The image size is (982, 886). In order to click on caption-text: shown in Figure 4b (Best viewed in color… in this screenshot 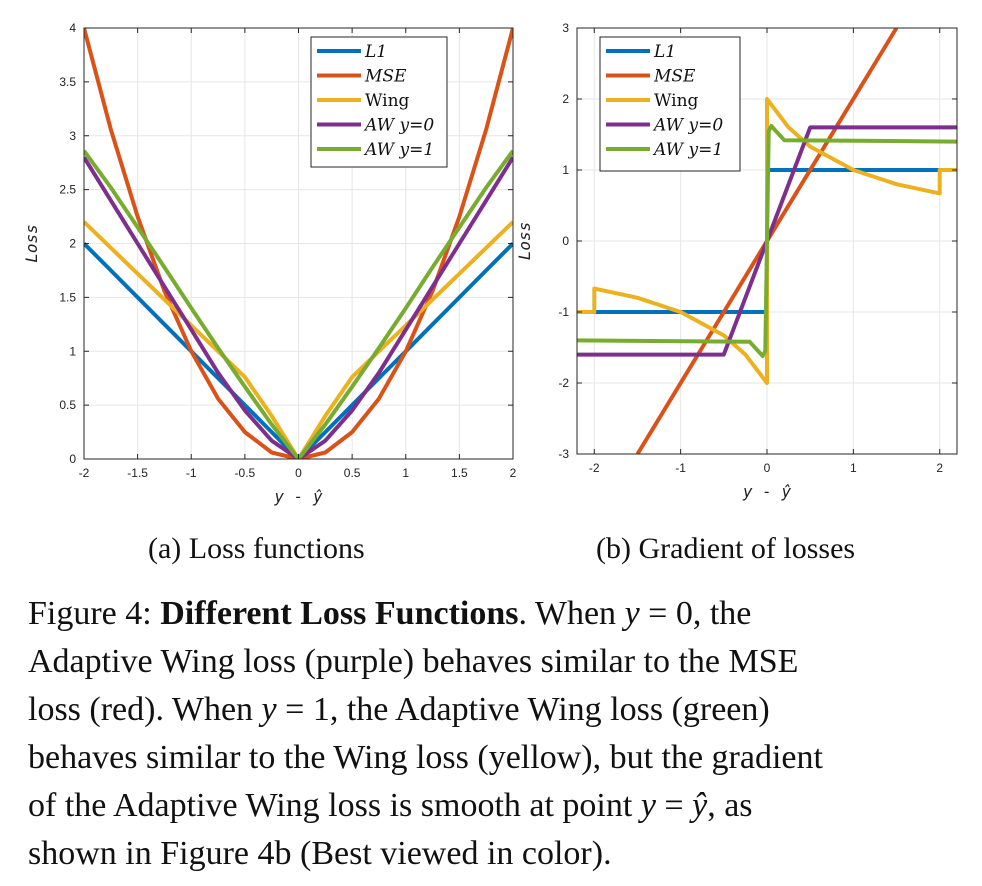, I will do `click(320, 853)`.